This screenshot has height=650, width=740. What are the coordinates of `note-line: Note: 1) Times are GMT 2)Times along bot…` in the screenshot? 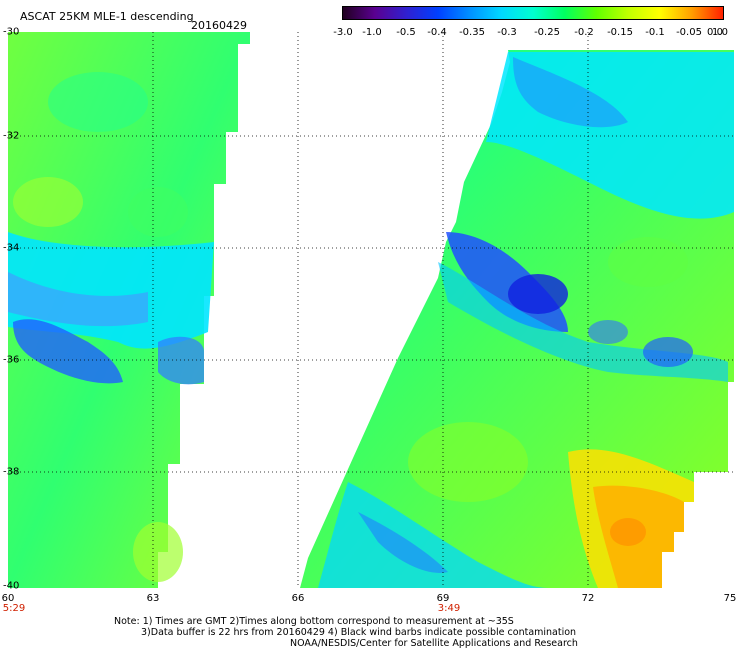 It's located at (314, 621).